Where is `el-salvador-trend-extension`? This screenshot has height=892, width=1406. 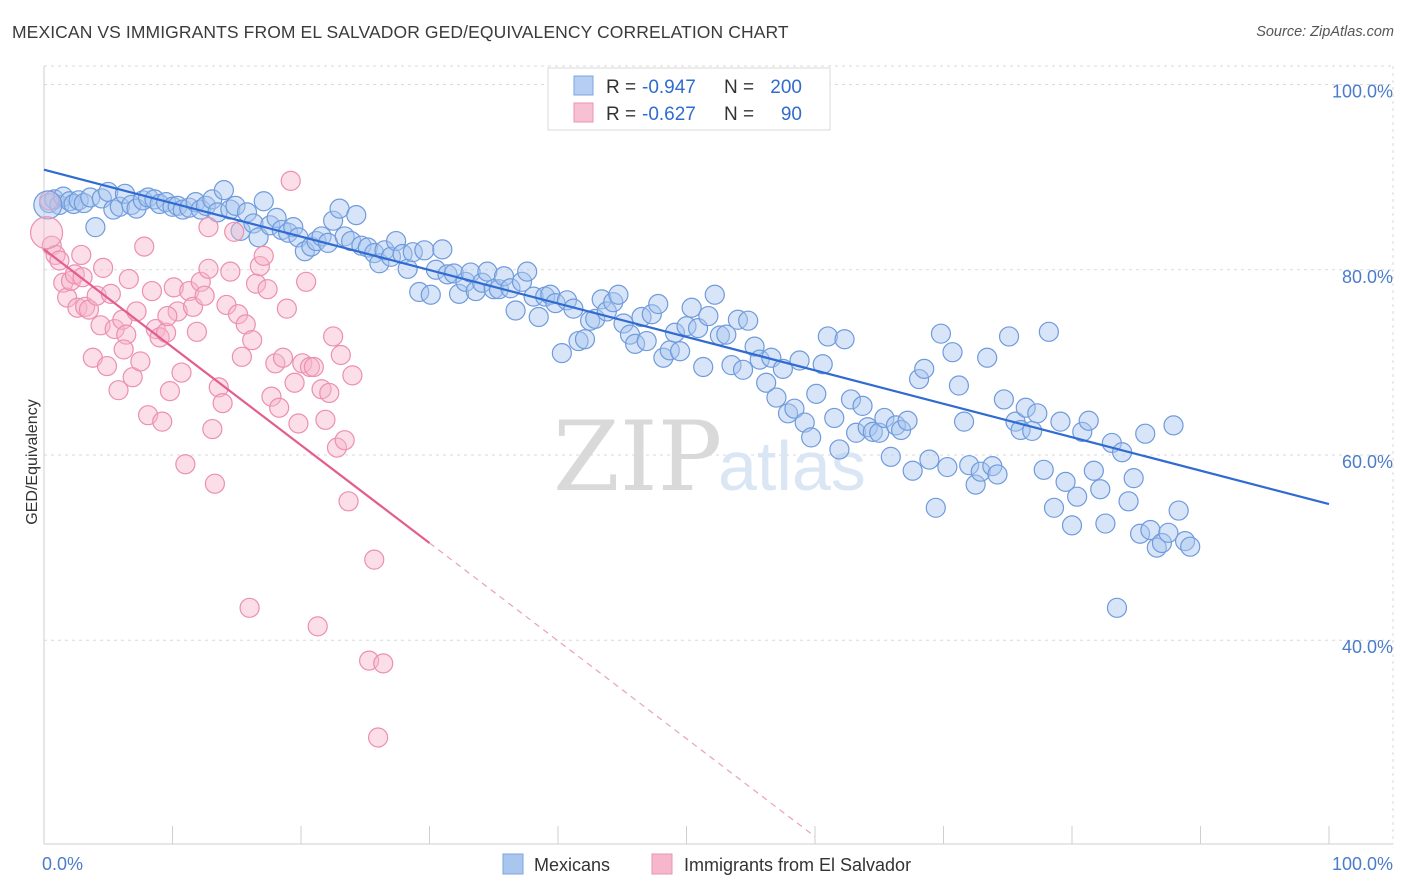 el-salvador-trend-extension is located at coordinates (622, 690).